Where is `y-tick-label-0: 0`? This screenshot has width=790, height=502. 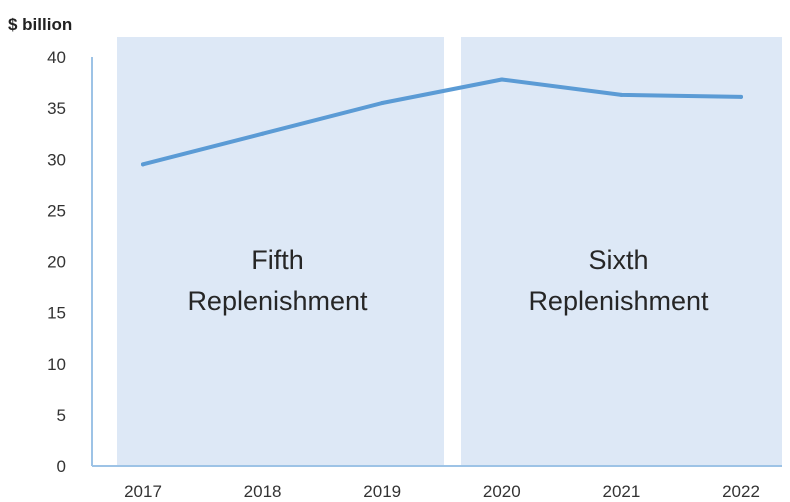 y-tick-label-0: 0 is located at coordinates (61, 466).